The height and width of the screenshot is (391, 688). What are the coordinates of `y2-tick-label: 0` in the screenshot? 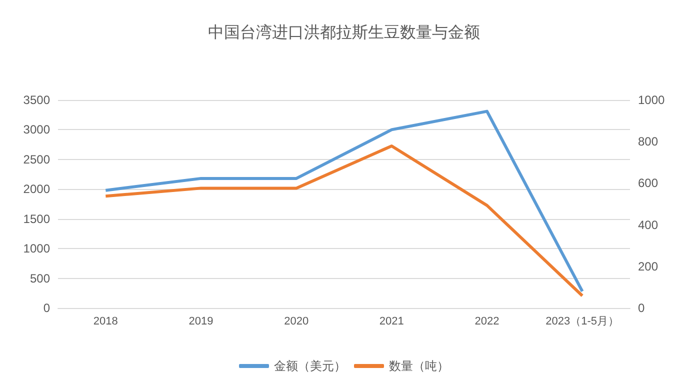 It's located at (641, 308).